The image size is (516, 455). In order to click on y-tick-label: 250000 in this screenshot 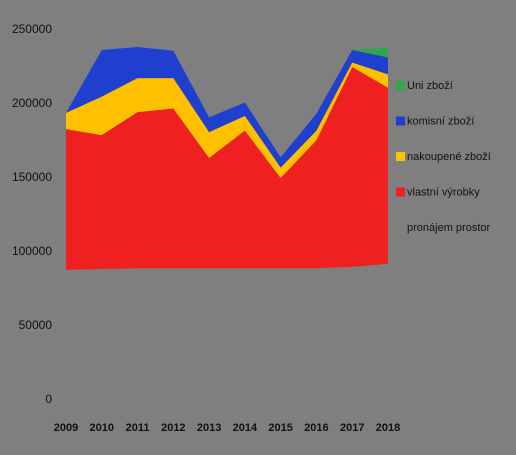, I will do `click(32, 29)`.